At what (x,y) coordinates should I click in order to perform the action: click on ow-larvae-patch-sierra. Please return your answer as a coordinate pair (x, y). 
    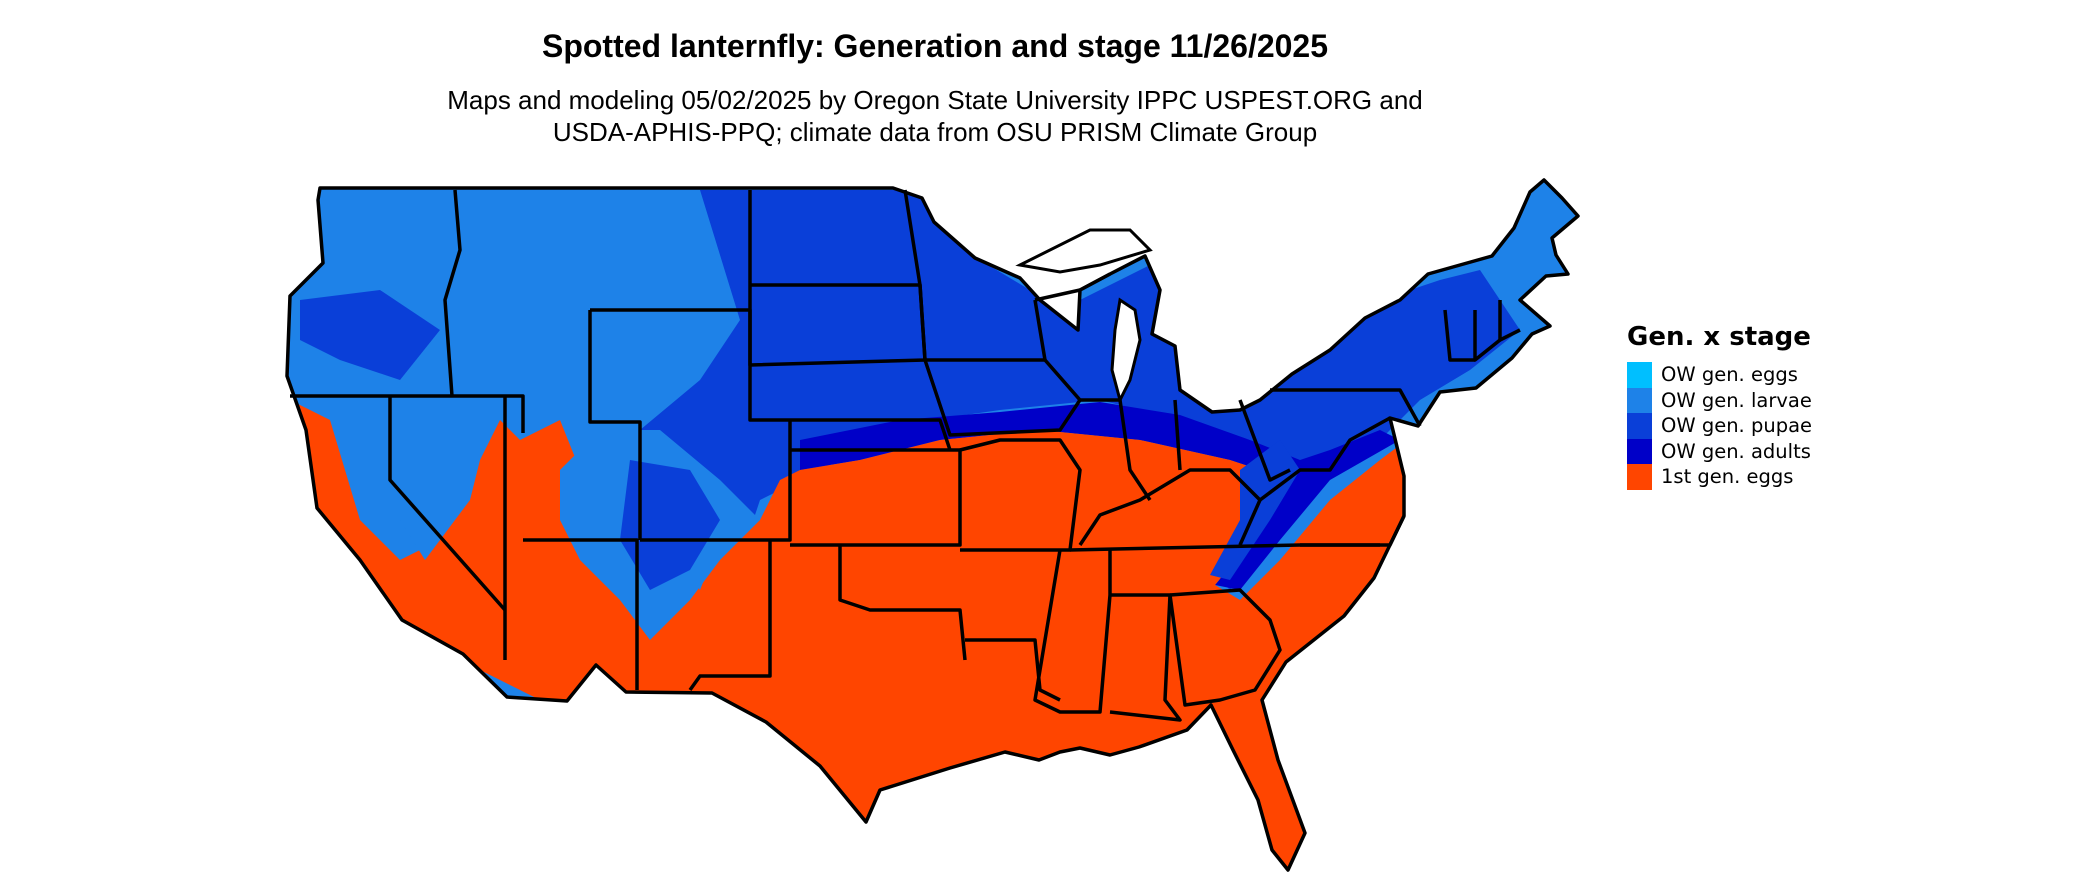
    Looking at the image, I should click on (417, 515).